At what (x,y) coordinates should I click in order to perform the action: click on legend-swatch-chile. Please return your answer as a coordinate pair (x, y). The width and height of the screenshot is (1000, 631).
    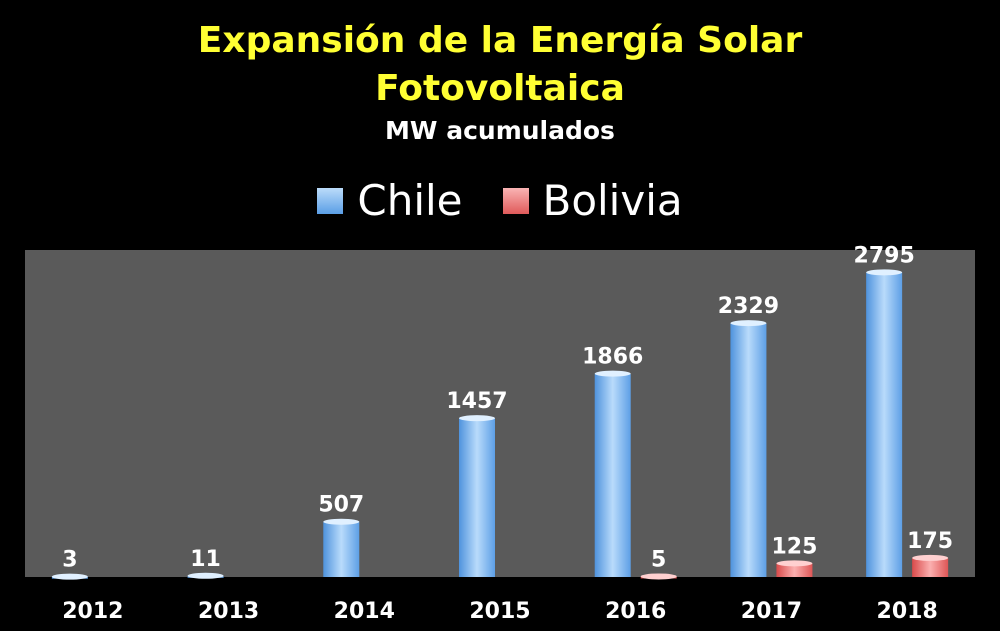
    Looking at the image, I should click on (330, 200).